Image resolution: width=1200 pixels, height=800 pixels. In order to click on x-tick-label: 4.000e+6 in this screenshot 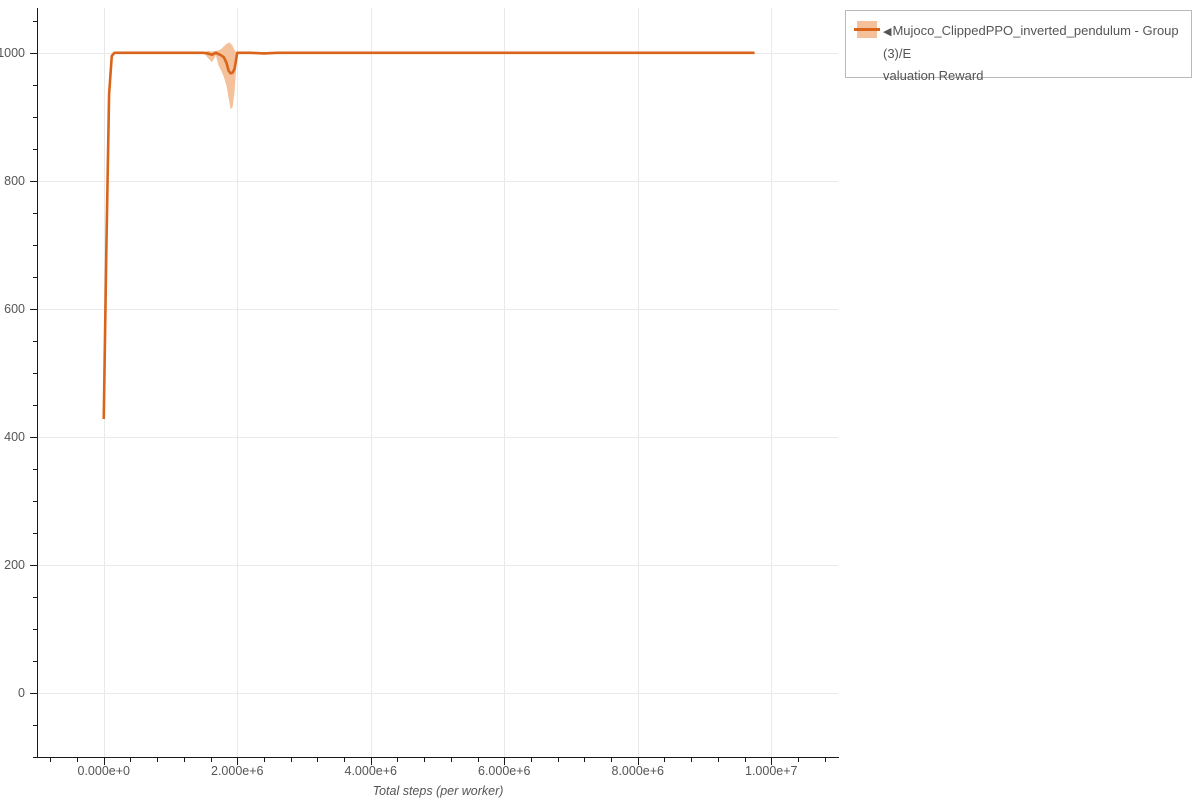, I will do `click(370, 771)`.